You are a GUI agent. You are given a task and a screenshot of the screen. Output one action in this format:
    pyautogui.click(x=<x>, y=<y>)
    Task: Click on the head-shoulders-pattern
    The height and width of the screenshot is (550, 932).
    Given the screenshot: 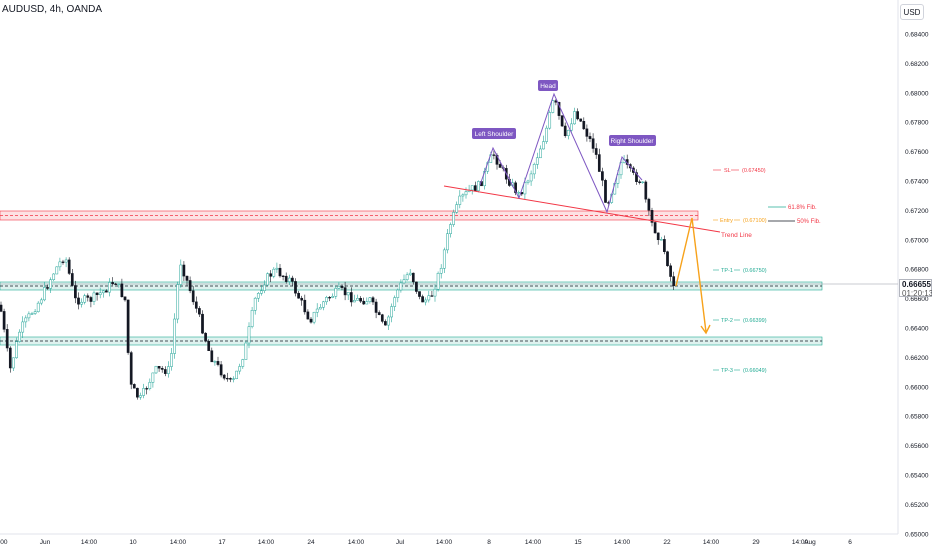 What is the action you would take?
    pyautogui.click(x=561, y=153)
    